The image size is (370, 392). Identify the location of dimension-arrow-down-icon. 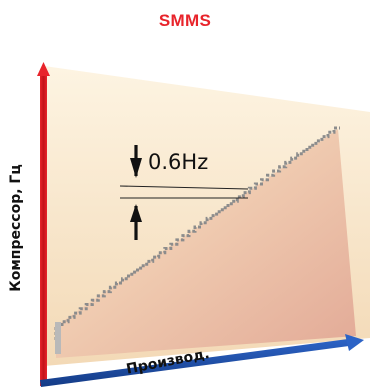
(136, 161).